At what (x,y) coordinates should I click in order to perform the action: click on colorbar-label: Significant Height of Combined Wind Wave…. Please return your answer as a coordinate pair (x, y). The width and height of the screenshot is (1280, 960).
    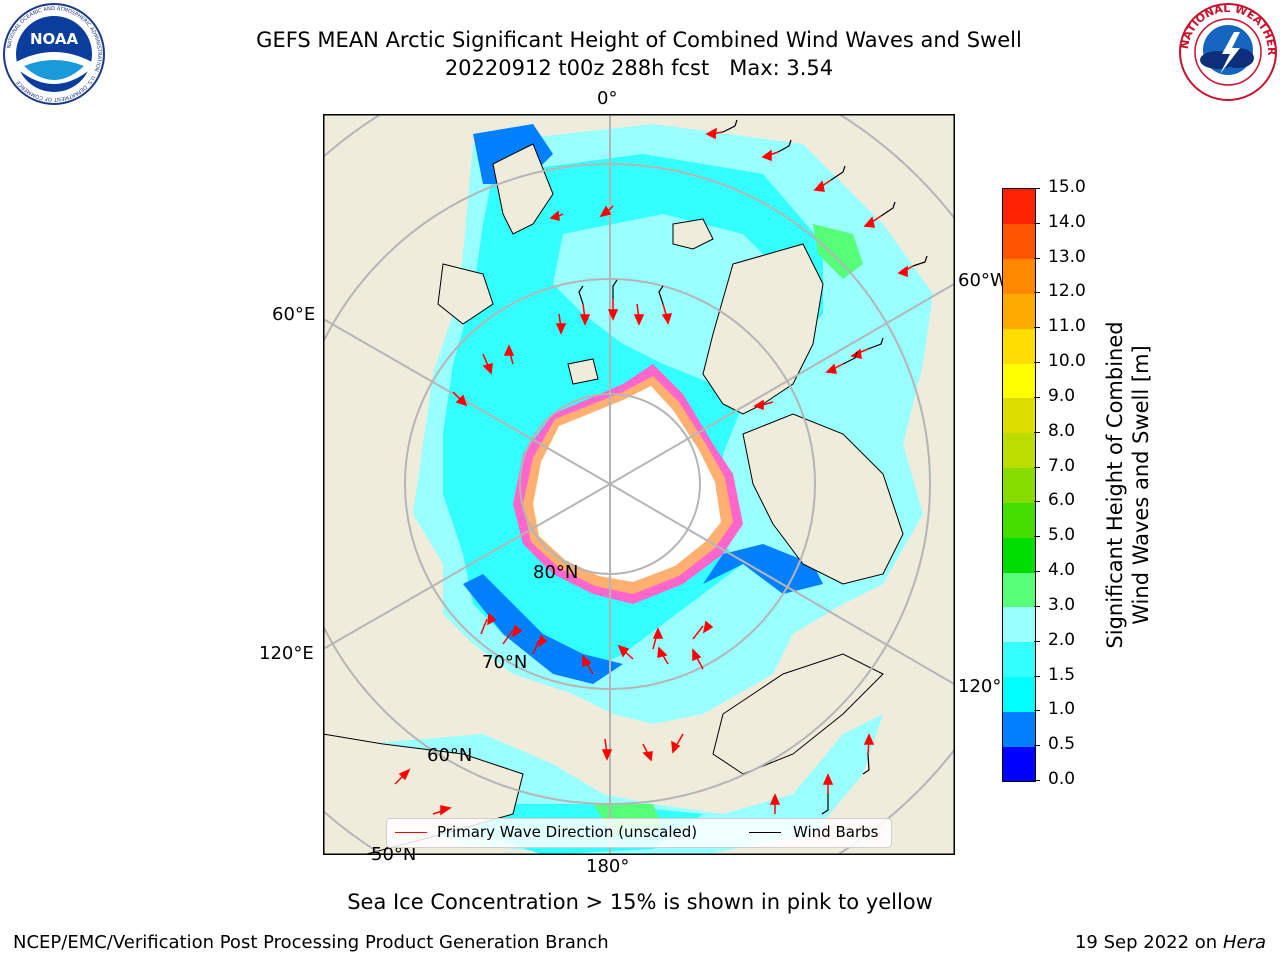
    Looking at the image, I should click on (1128, 484).